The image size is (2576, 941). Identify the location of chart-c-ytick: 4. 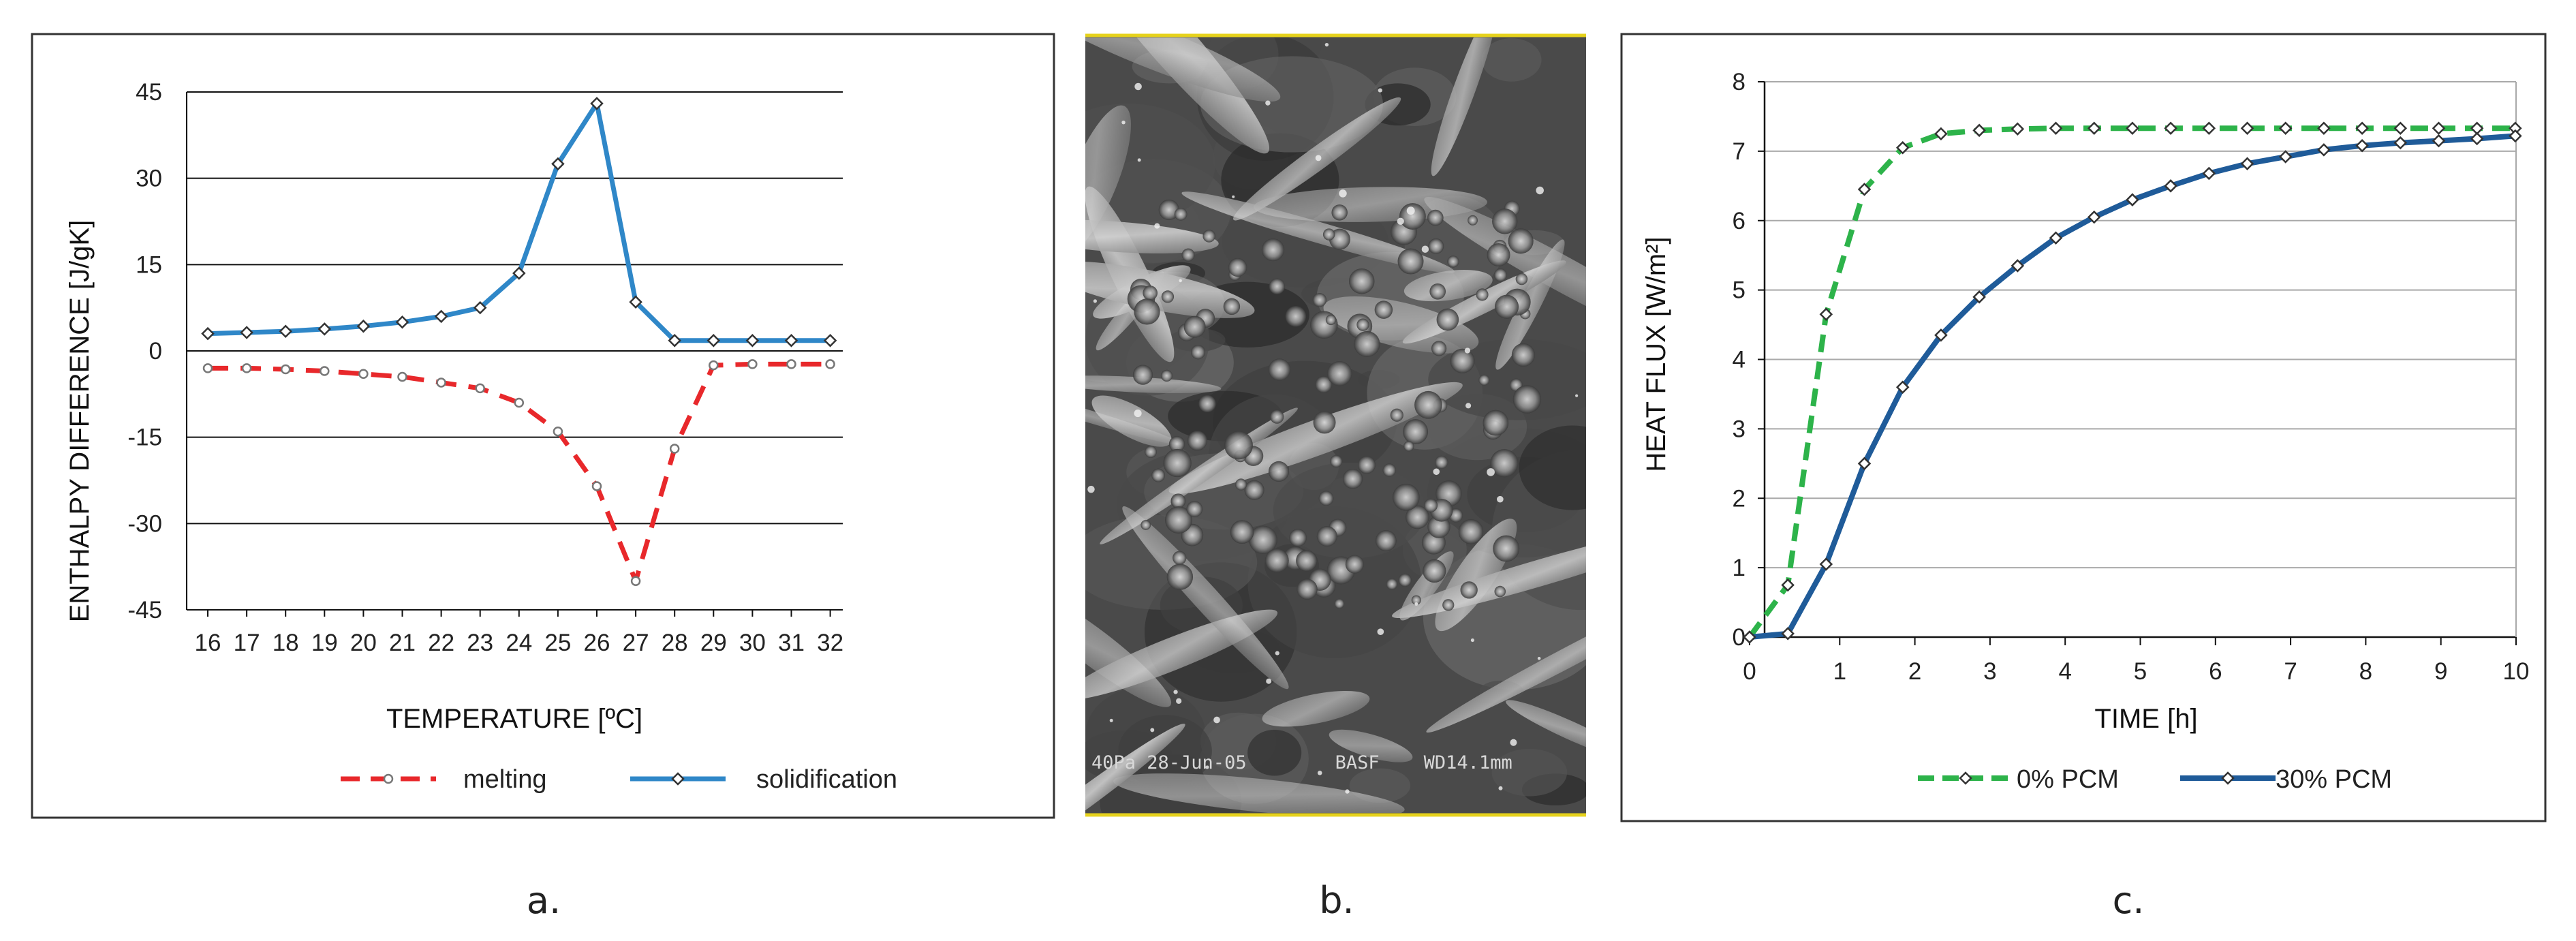
(1739, 360).